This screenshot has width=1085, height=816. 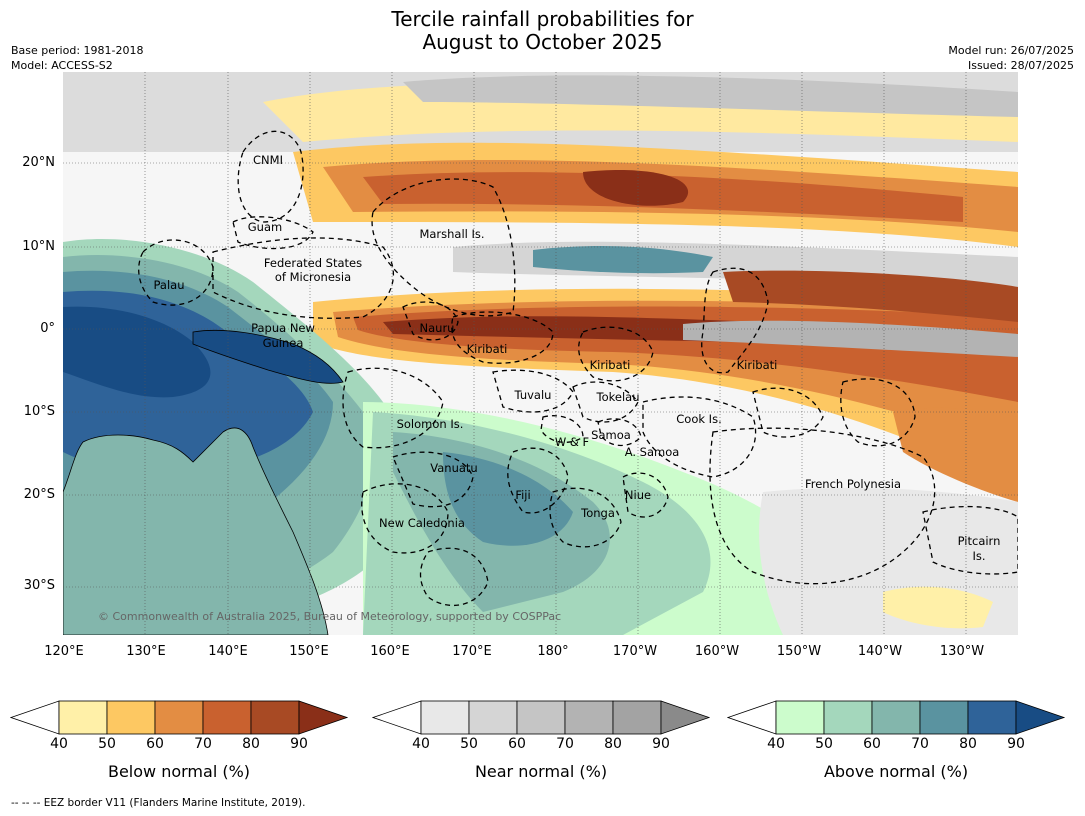 I want to click on x-tick-label: 160°E, so click(x=390, y=651).